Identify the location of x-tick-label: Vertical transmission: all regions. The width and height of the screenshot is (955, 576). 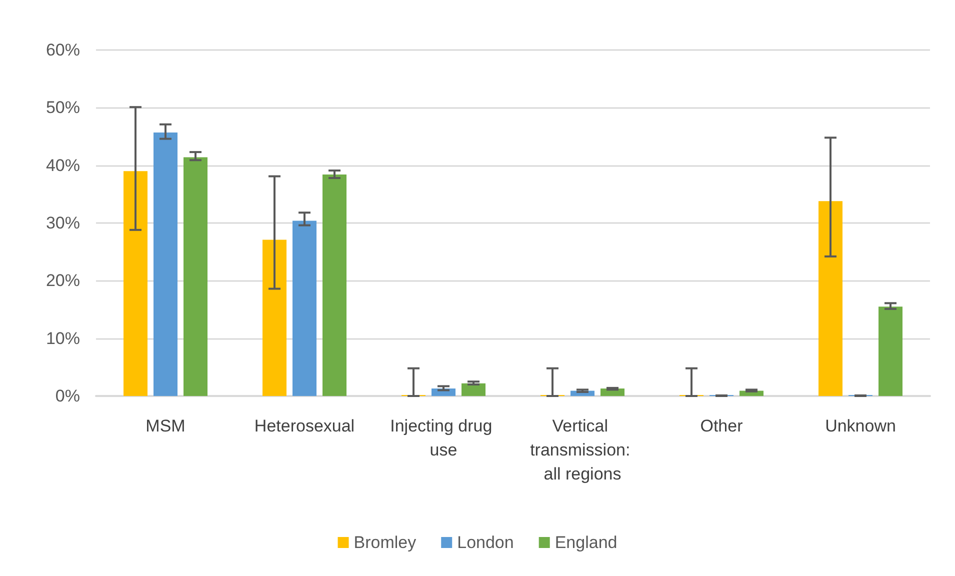
(582, 450).